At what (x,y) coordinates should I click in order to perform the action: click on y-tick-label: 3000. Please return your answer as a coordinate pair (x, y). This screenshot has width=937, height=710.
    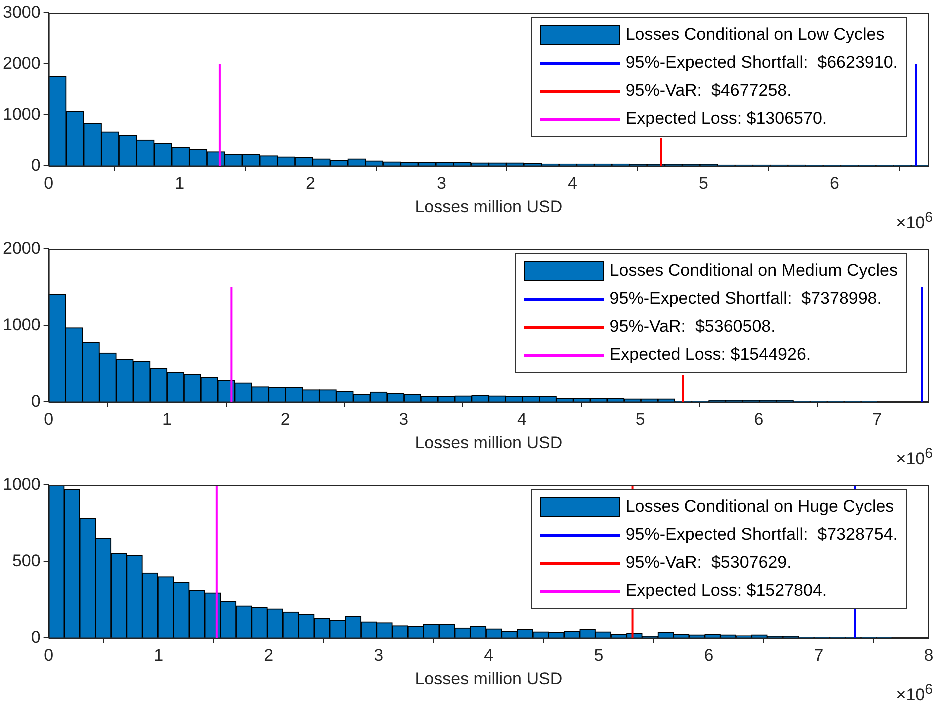
    Looking at the image, I should click on (21, 12).